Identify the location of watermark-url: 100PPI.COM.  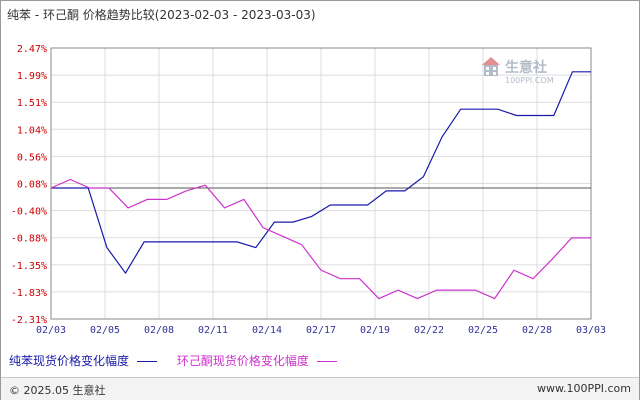
(529, 80).